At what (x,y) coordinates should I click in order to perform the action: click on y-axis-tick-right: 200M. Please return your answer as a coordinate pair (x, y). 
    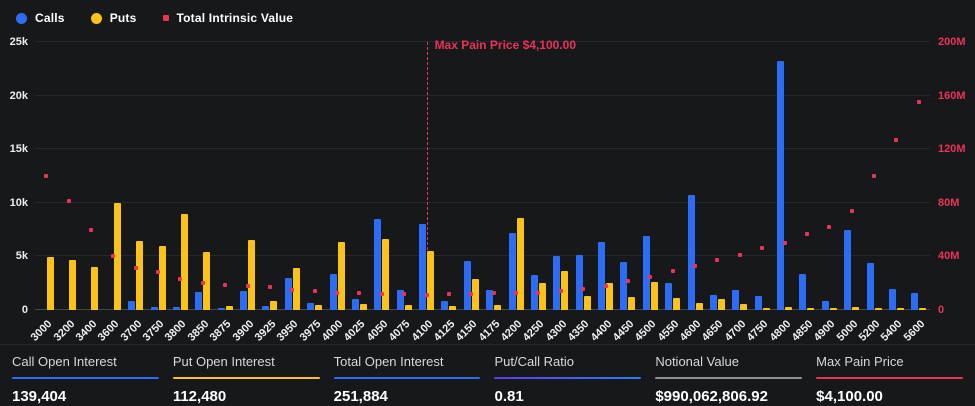
    Looking at the image, I should click on (952, 42).